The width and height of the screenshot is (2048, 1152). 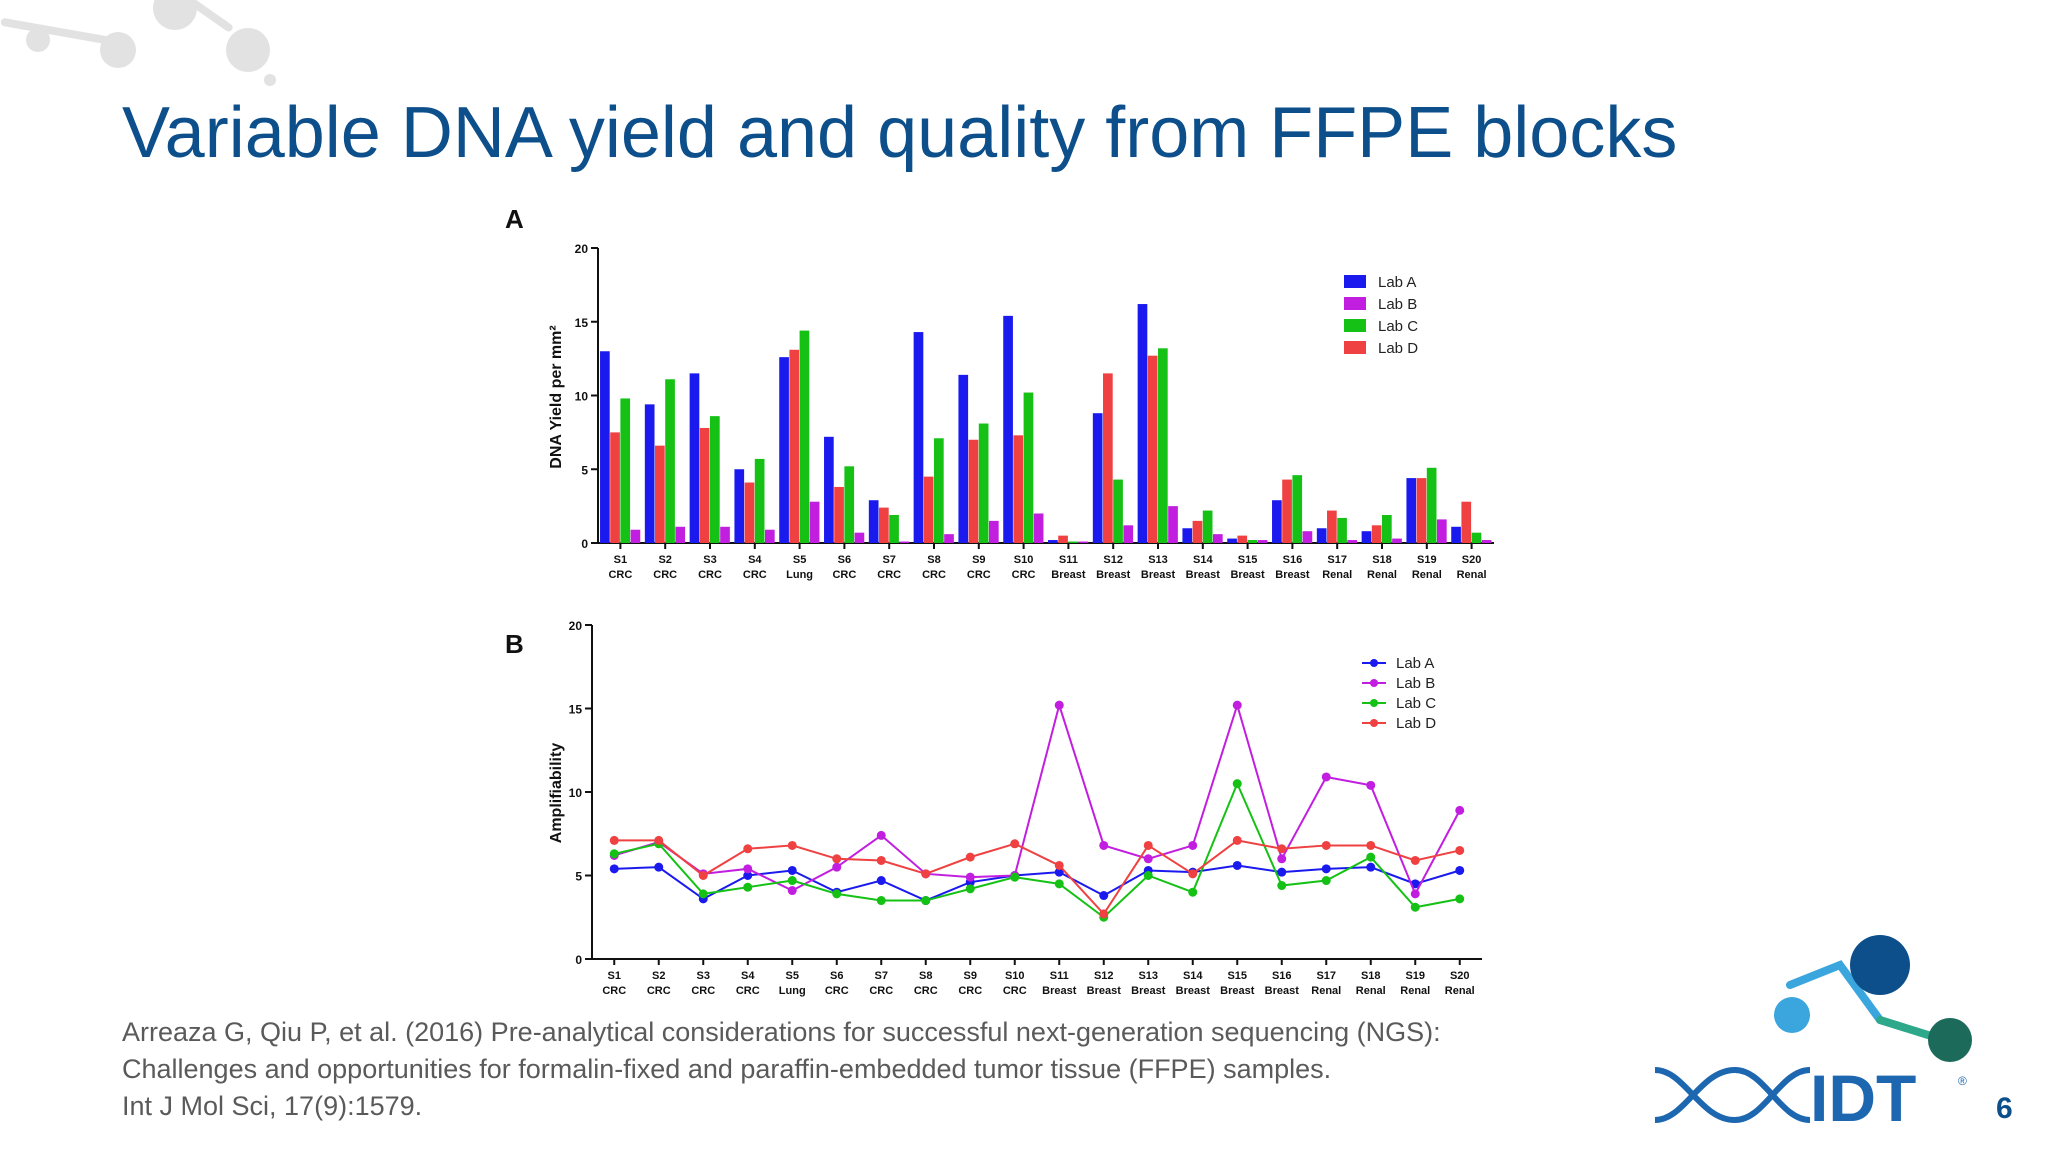 I want to click on point-lab-d-s5, so click(x=792, y=845).